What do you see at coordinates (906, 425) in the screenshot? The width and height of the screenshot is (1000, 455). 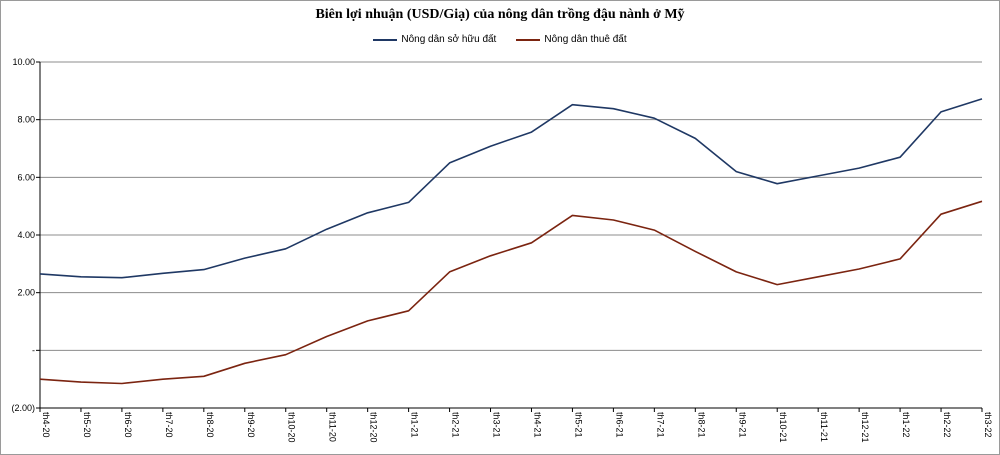 I see `x-tick-label: th1-22` at bounding box center [906, 425].